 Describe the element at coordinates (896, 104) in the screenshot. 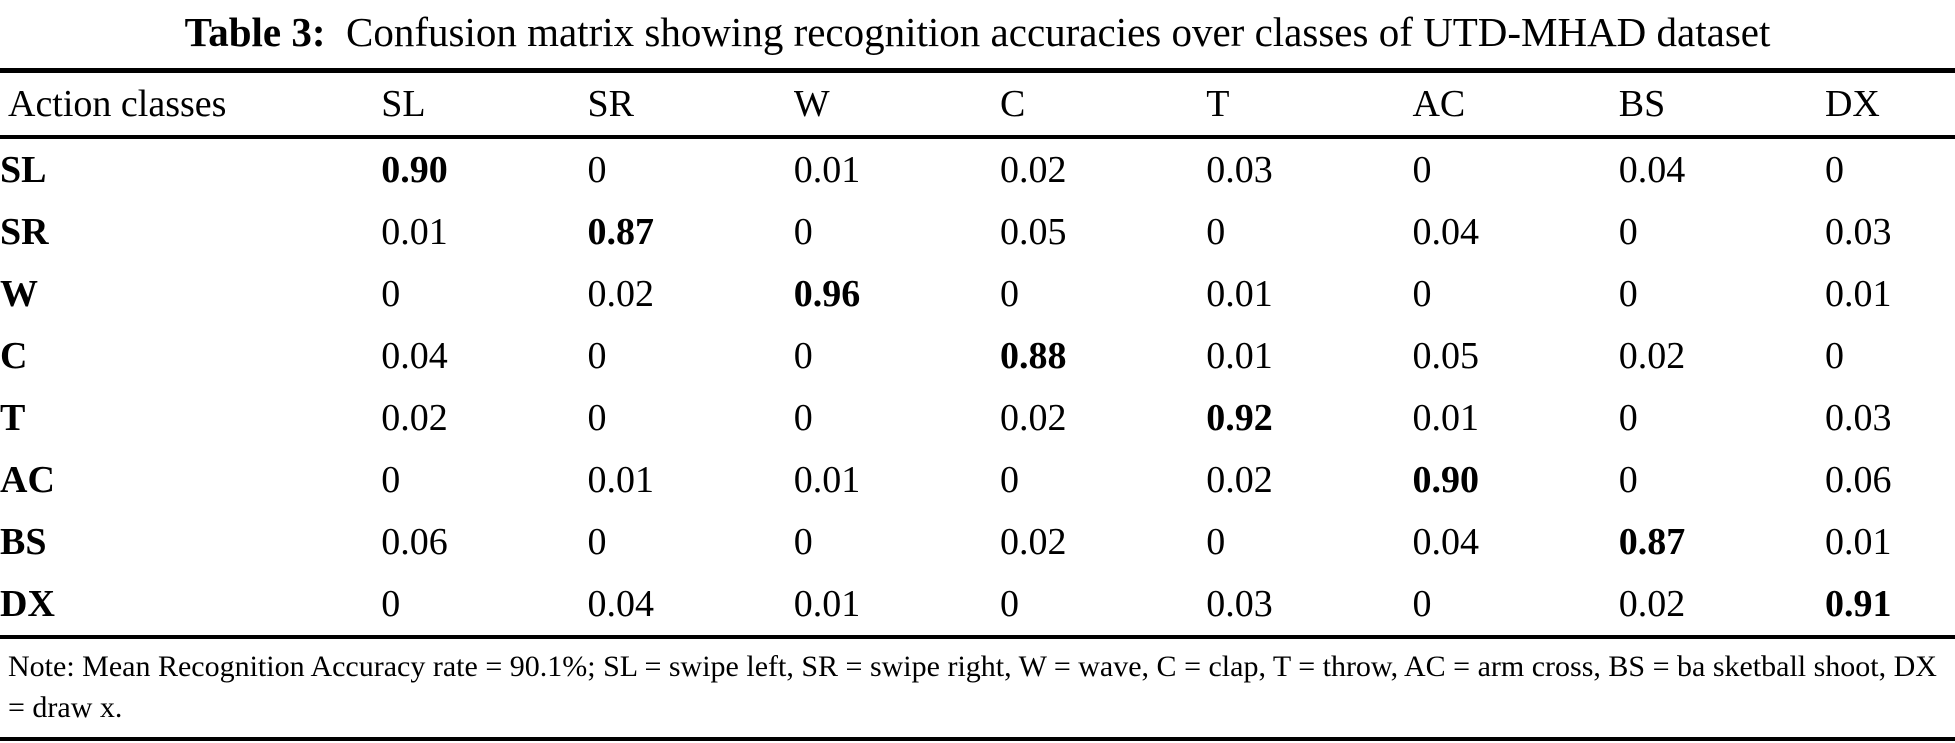

I see `column-header-w: W` at that location.